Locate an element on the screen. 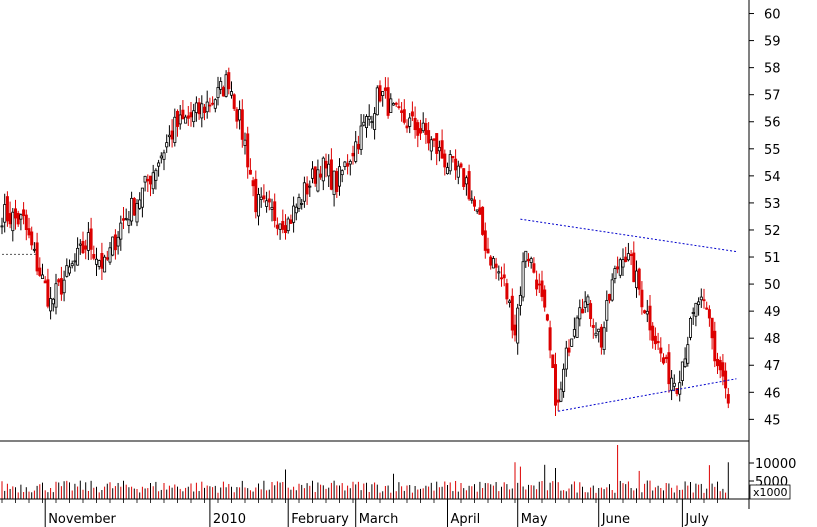 This screenshot has height=527, width=817. month-label: February is located at coordinates (320, 519).